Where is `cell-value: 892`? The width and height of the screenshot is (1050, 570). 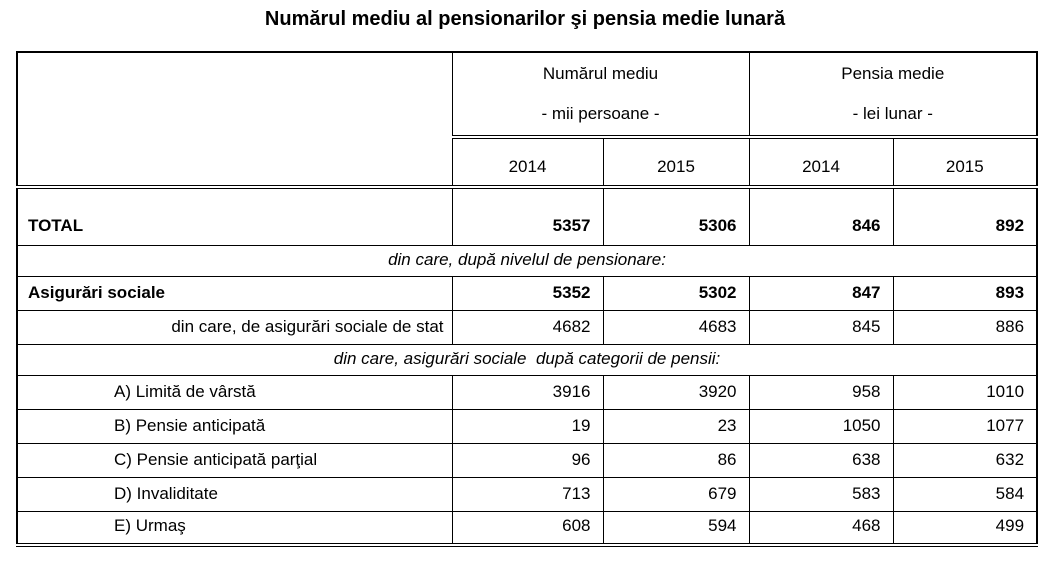
cell-value: 892 is located at coordinates (965, 216).